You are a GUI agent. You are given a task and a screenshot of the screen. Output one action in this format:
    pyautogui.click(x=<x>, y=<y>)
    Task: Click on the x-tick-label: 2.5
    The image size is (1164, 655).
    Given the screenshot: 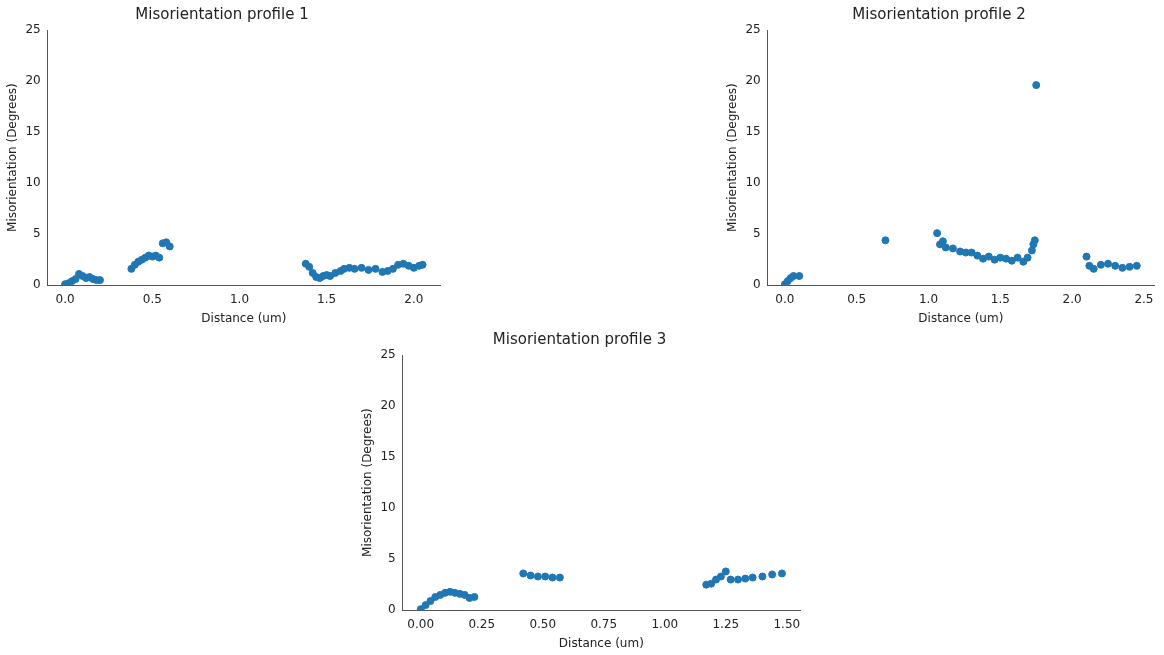 What is the action you would take?
    pyautogui.click(x=1144, y=298)
    